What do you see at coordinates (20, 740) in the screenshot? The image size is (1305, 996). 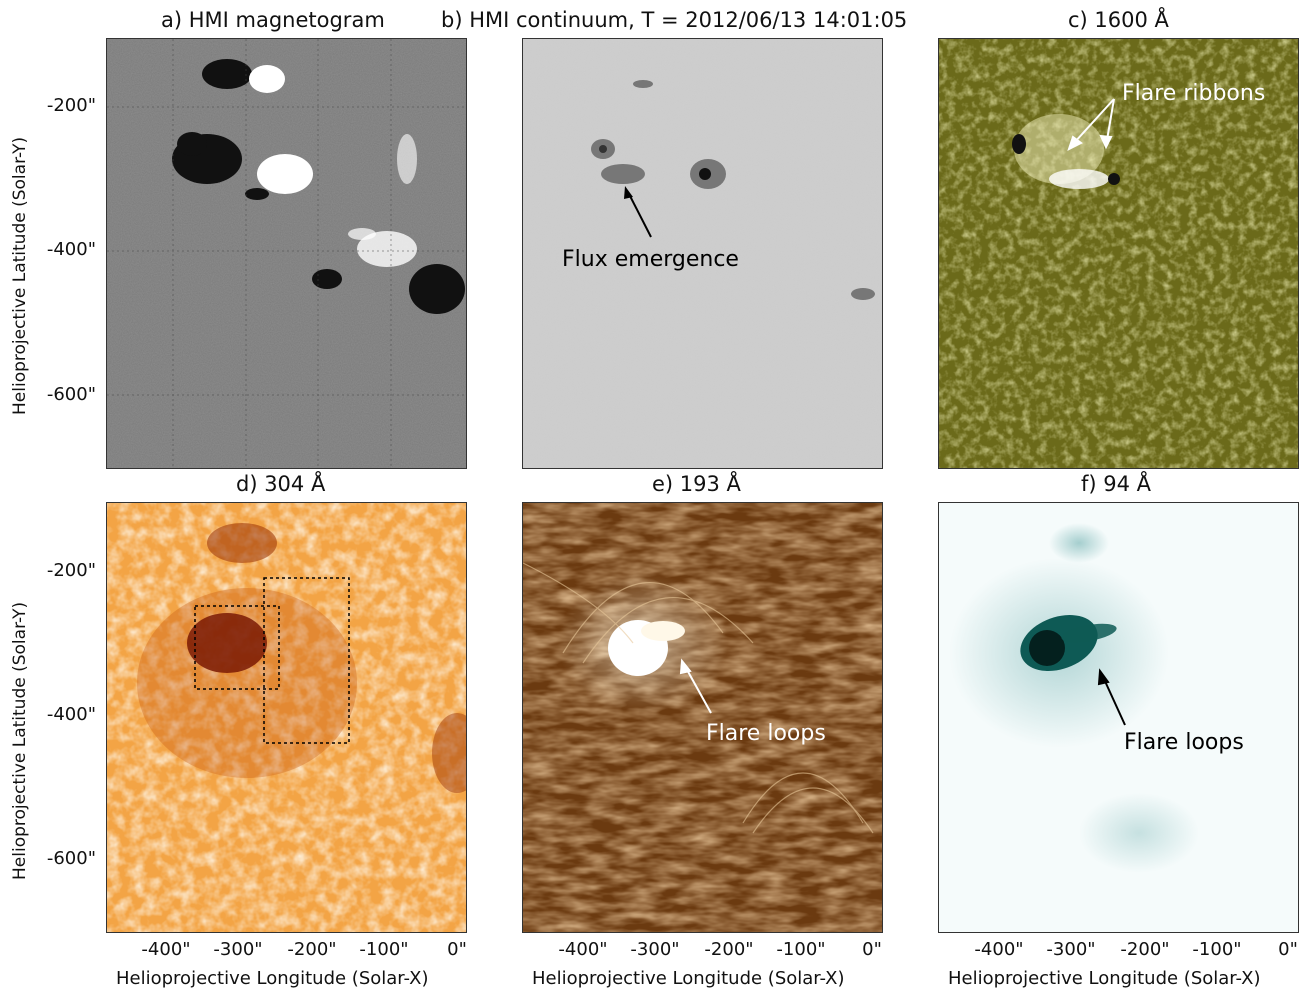 I see `y-axis-label-bottom: Helioprojective Latitude (Solar-Y)` at bounding box center [20, 740].